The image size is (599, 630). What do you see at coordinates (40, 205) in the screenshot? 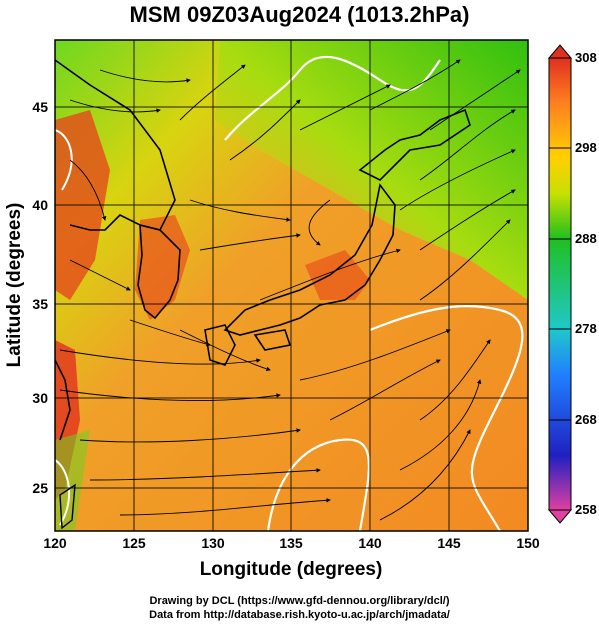
I see `y-tick-label: 40` at bounding box center [40, 205].